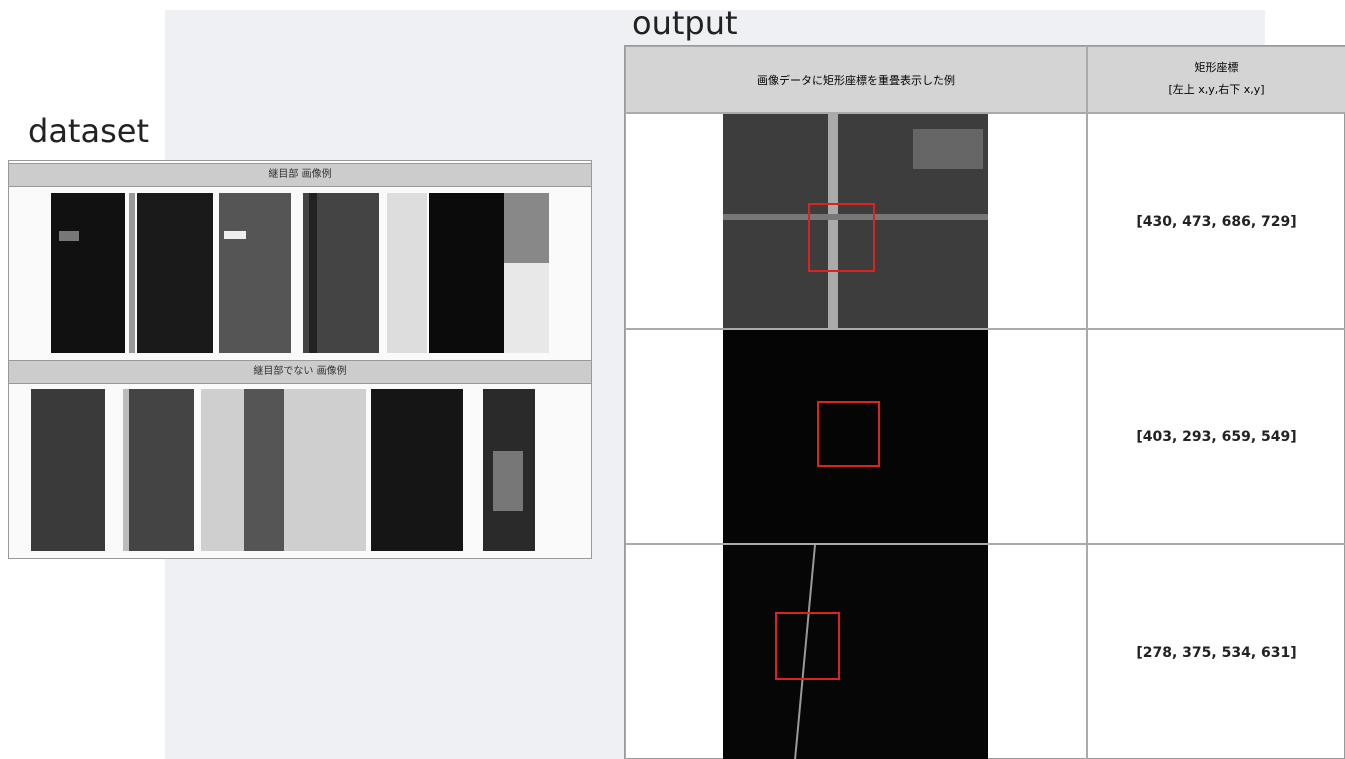  Describe the element at coordinates (856, 79) in the screenshot. I see `table-header: 画像データに矩形座標を重畳表示した例` at that location.